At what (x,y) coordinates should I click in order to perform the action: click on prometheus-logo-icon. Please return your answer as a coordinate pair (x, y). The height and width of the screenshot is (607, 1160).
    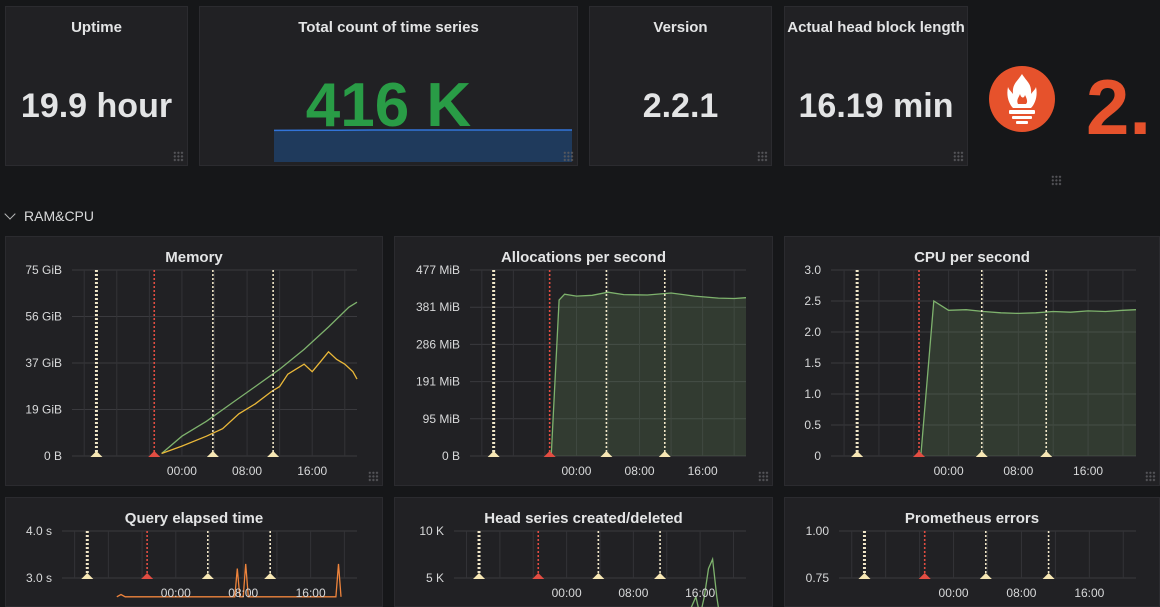
    Looking at the image, I should click on (1022, 99).